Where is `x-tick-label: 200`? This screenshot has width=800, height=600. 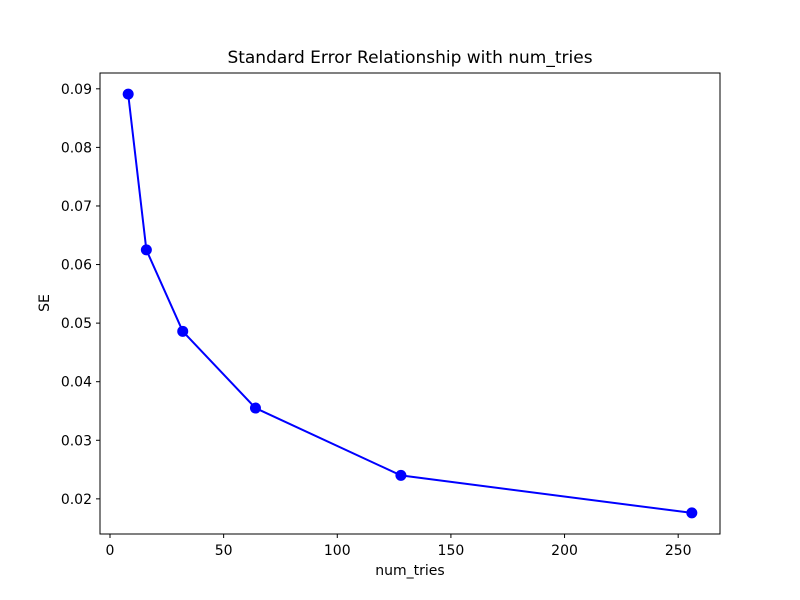
x-tick-label: 200 is located at coordinates (564, 551).